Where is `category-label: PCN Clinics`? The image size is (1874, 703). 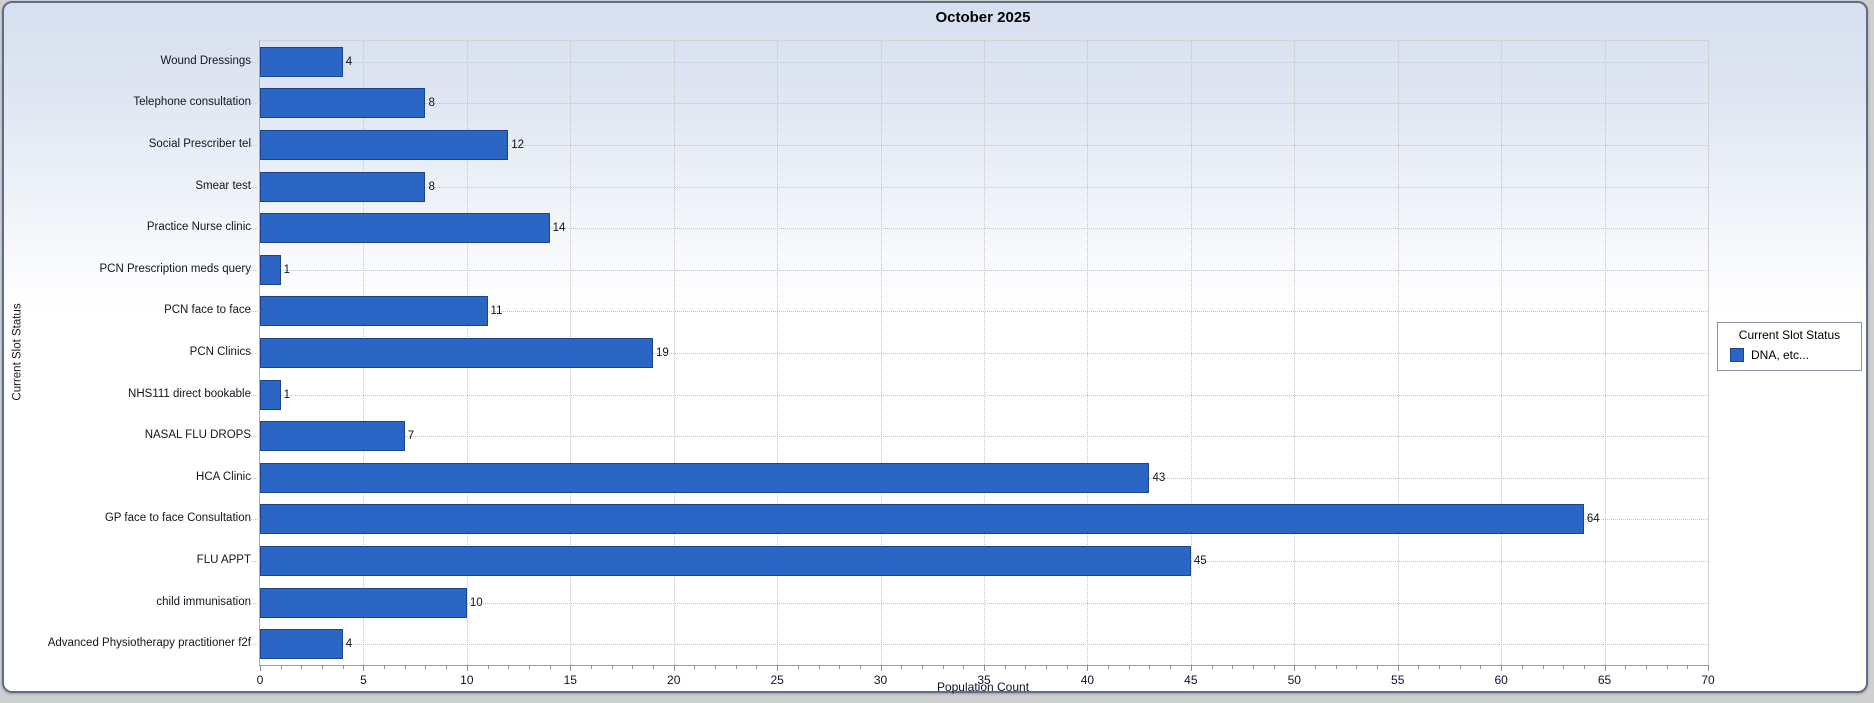
category-label: PCN Clinics is located at coordinates (220, 352).